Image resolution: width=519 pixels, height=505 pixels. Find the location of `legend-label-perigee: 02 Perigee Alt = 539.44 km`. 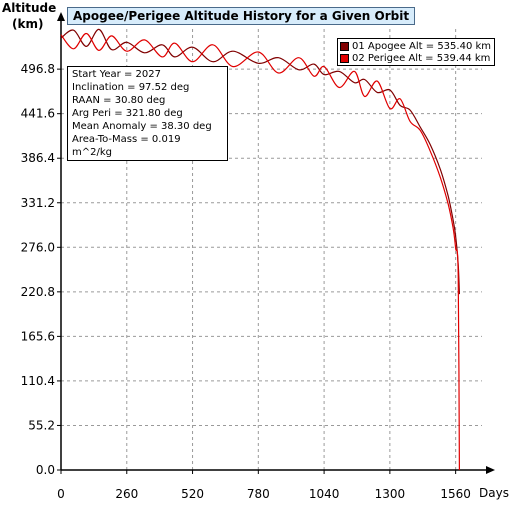

legend-label-perigee: 02 Perigee Alt = 539.44 km is located at coordinates (421, 58).